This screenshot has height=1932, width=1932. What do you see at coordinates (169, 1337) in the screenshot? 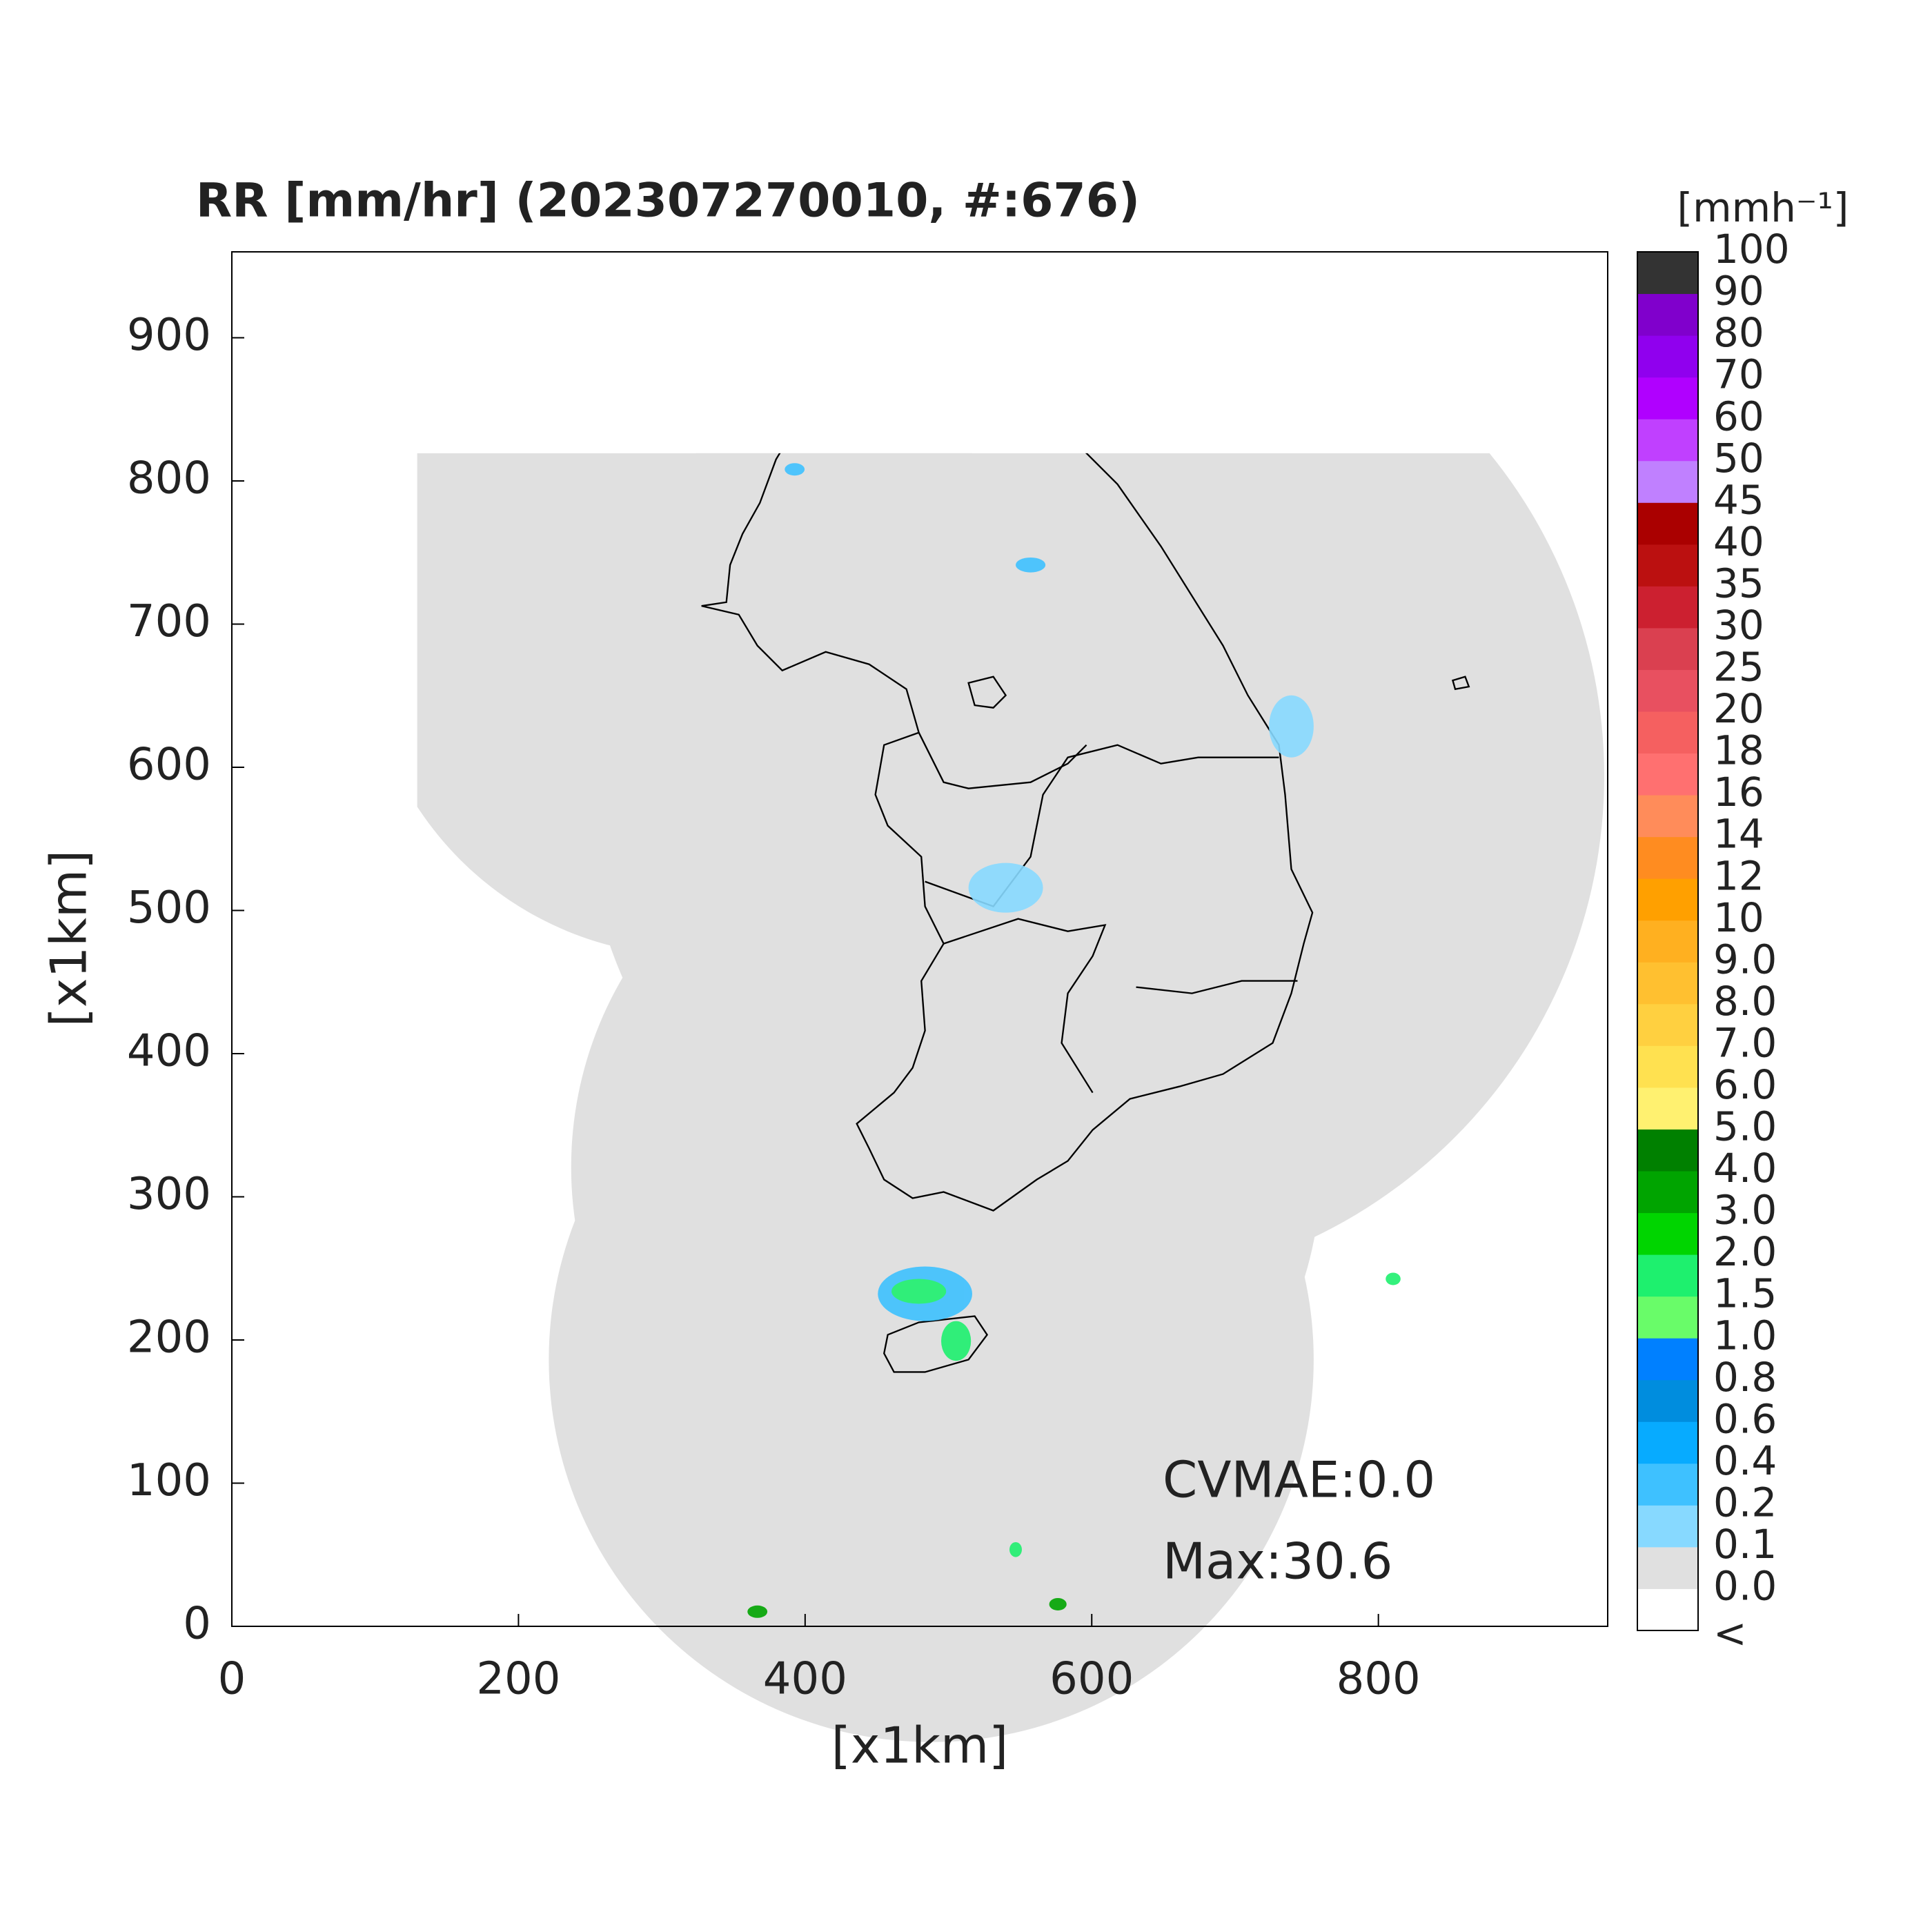
I see `y-tick-label: 200` at bounding box center [169, 1337].